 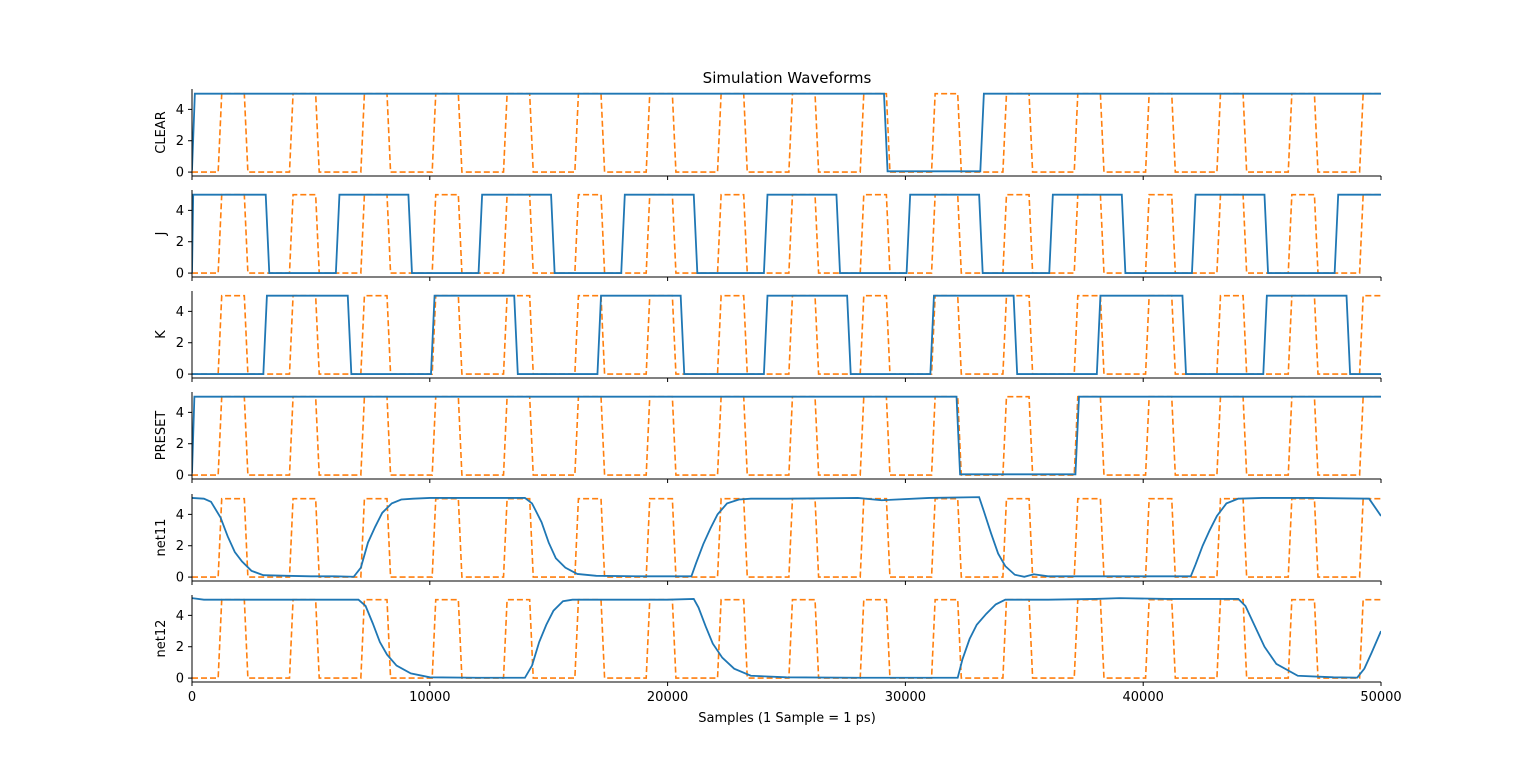 What do you see at coordinates (905, 697) in the screenshot?
I see `x-tick-label: 30000` at bounding box center [905, 697].